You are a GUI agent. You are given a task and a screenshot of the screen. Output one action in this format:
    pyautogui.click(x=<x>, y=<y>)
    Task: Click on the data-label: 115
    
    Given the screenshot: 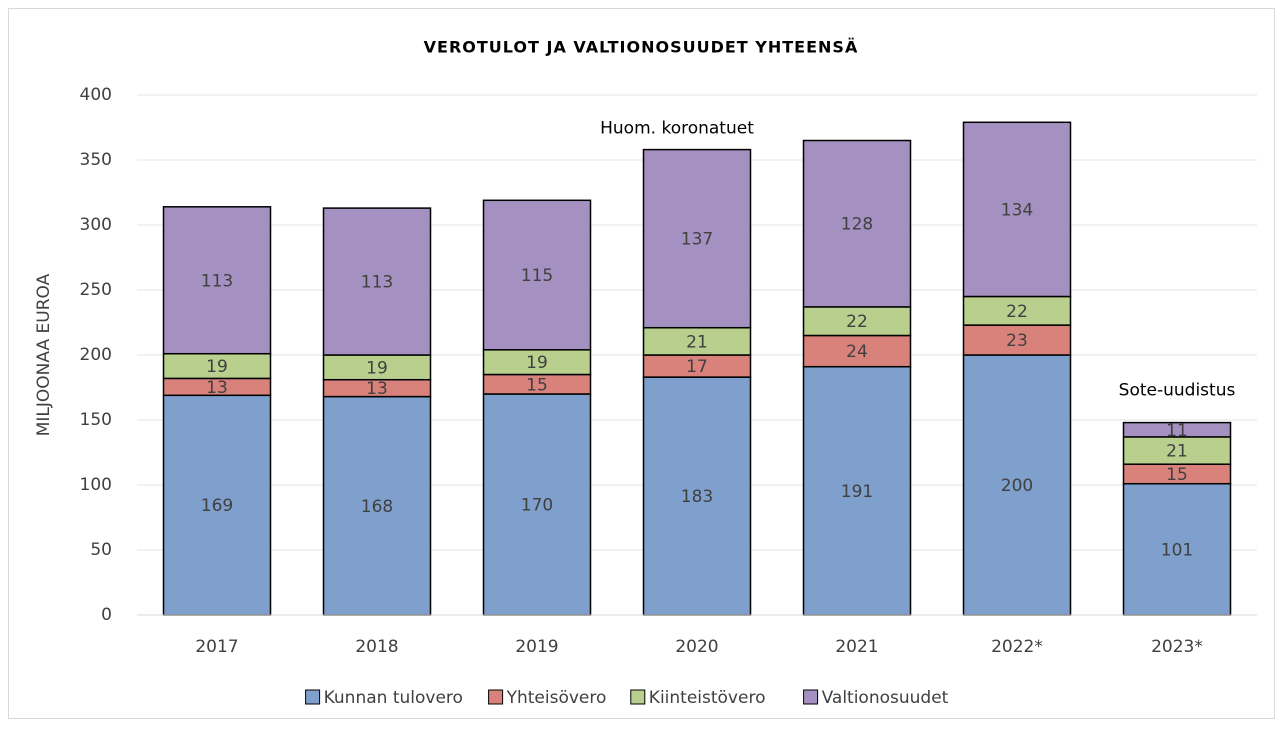 What is the action you would take?
    pyautogui.click(x=537, y=276)
    